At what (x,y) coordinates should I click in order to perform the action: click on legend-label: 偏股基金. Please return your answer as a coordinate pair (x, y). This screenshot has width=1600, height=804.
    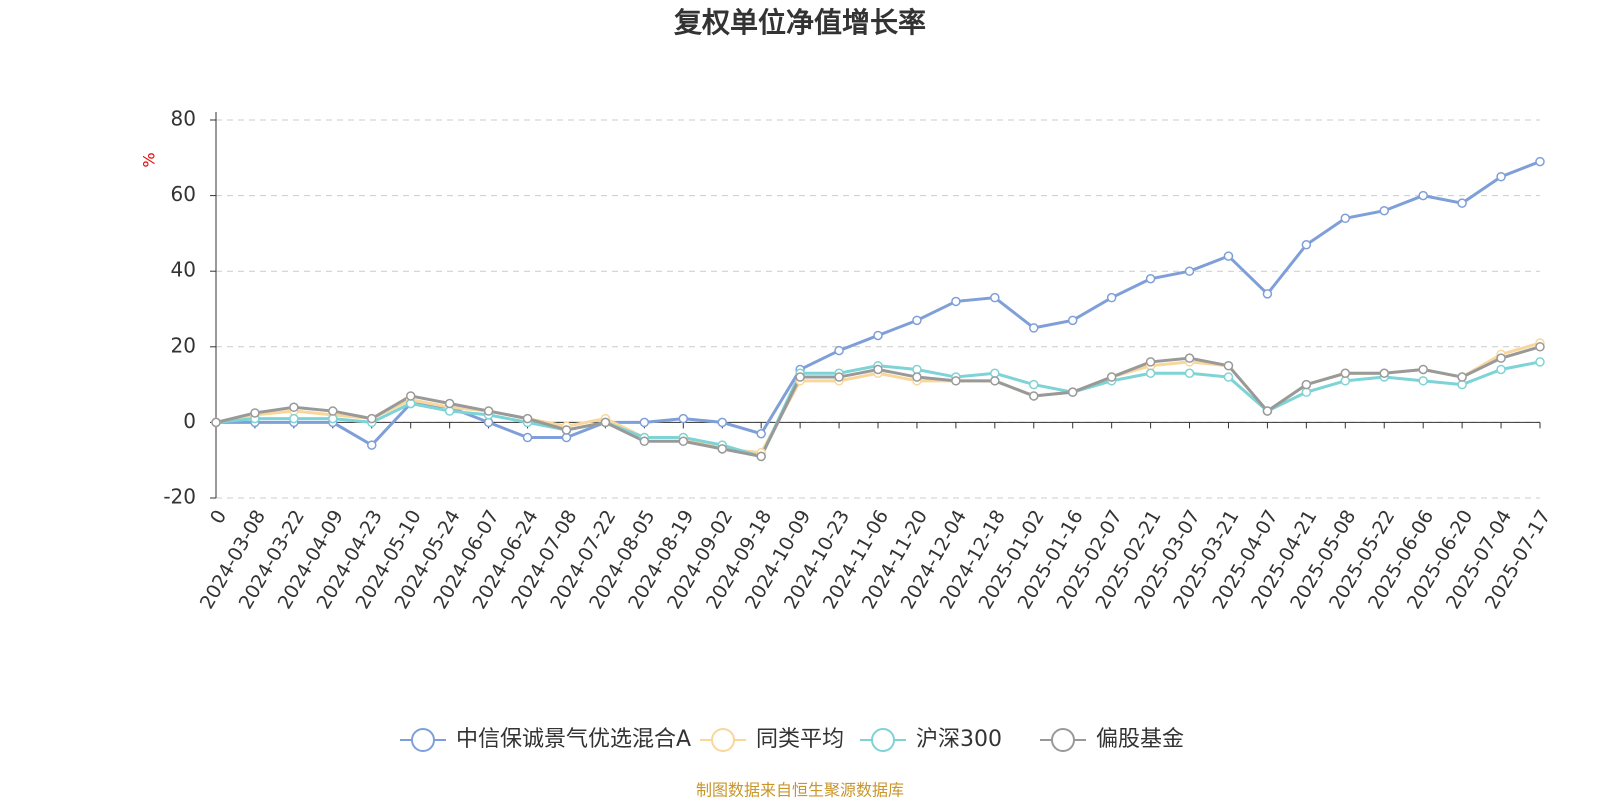
    Looking at the image, I should click on (1140, 739).